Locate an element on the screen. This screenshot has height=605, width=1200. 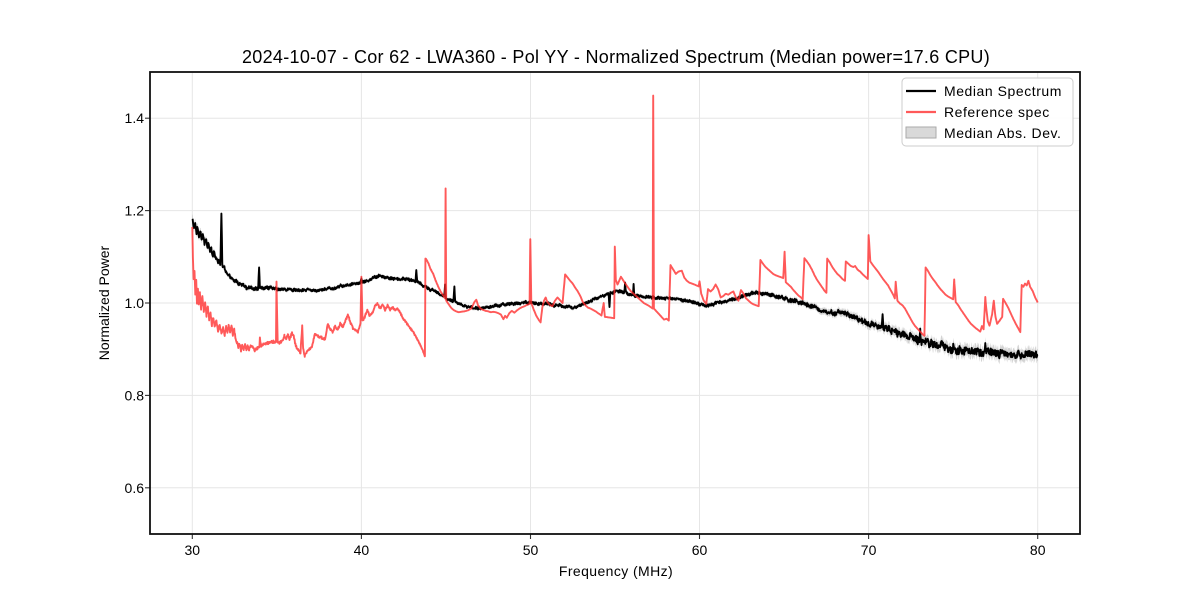
svg-text: 1.2 is located at coordinates (135, 211).